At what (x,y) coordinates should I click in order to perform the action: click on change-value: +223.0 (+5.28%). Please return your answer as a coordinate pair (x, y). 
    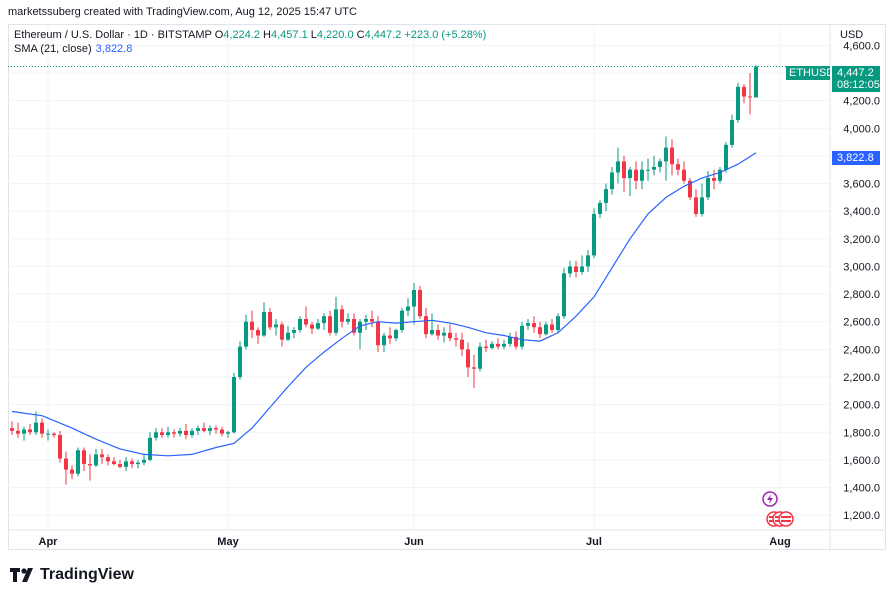
    Looking at the image, I should click on (445, 35).